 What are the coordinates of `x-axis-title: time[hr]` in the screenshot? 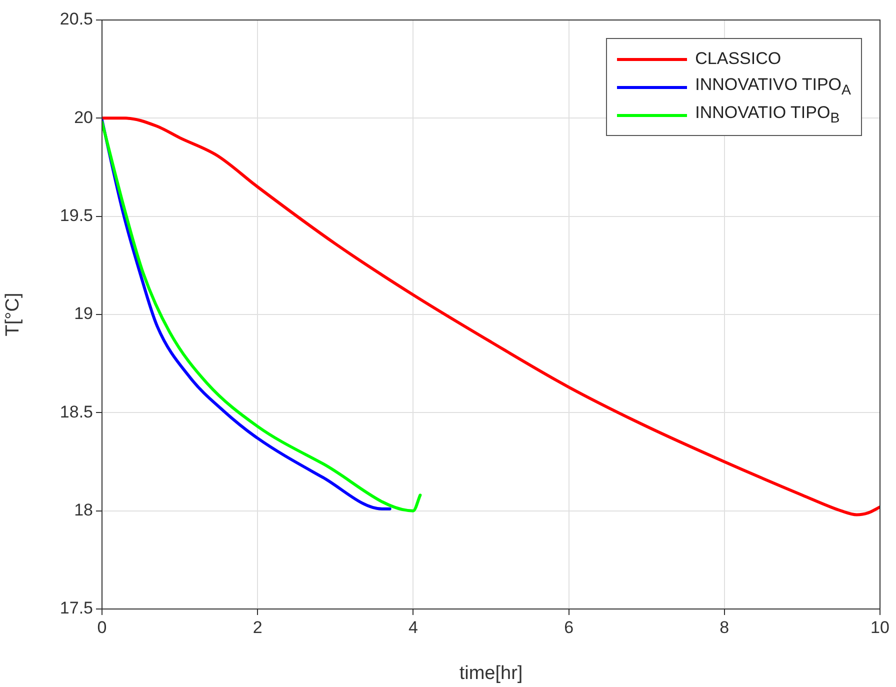 It's located at (491, 673).